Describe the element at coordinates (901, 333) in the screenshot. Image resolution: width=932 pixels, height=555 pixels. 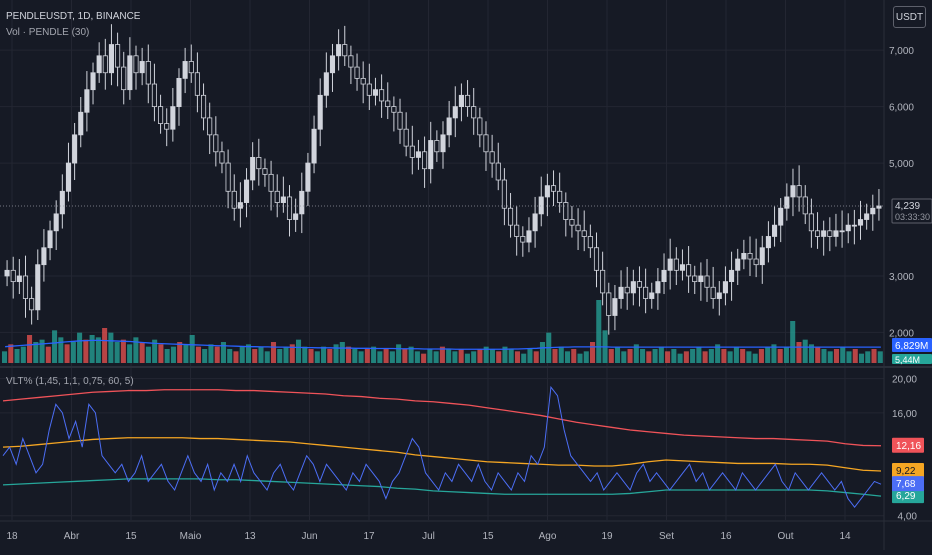
I see `price-tick-label: 2,000` at that location.